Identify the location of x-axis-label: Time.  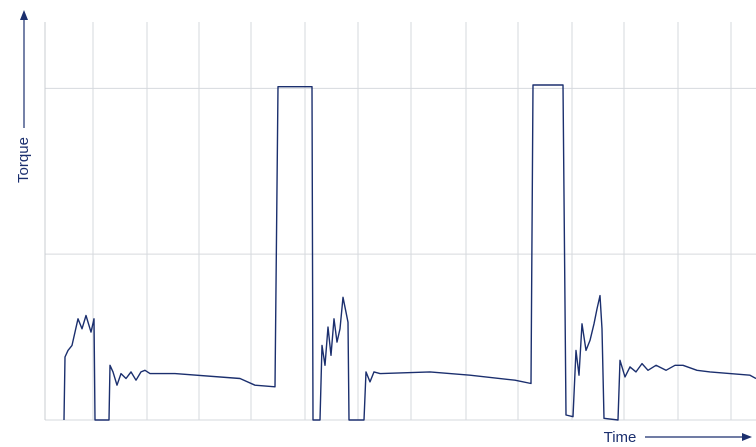
(620, 437).